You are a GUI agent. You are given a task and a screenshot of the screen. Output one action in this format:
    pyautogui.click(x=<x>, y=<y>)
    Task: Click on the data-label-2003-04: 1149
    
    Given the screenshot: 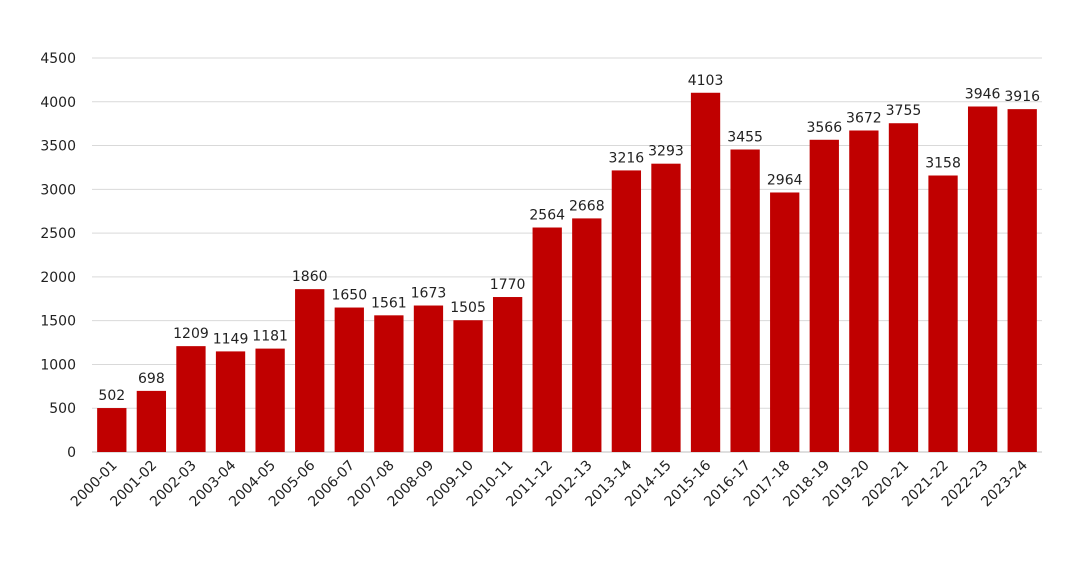 What is the action you would take?
    pyautogui.click(x=231, y=339)
    